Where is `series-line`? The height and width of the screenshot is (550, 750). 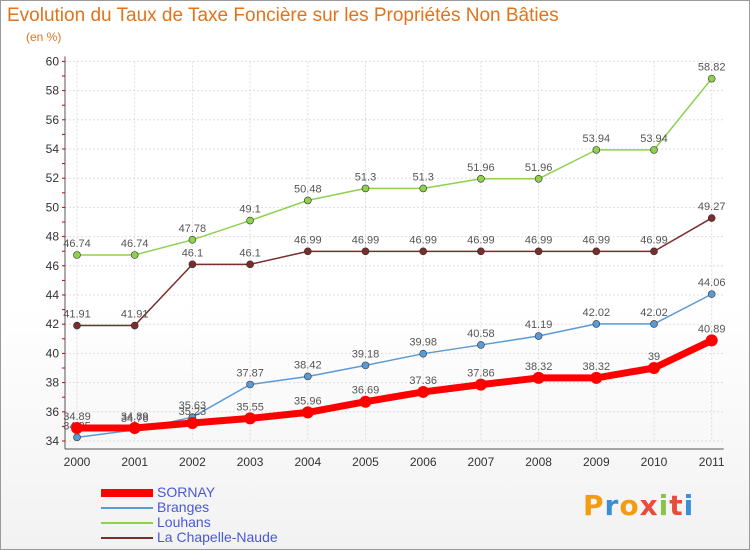 series-line is located at coordinates (394, 384).